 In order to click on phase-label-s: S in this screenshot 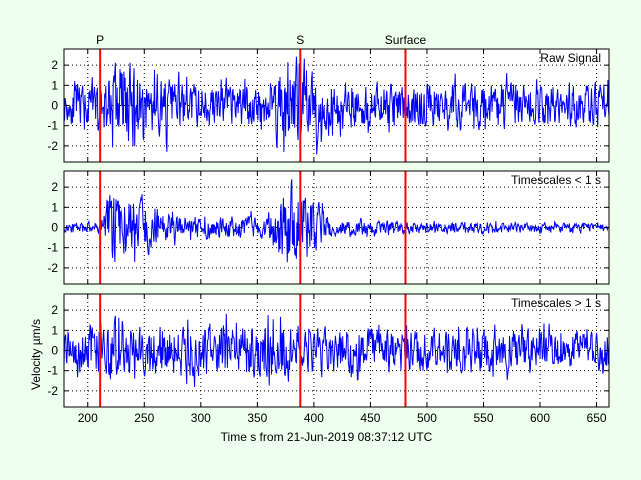, I will do `click(300, 40)`.